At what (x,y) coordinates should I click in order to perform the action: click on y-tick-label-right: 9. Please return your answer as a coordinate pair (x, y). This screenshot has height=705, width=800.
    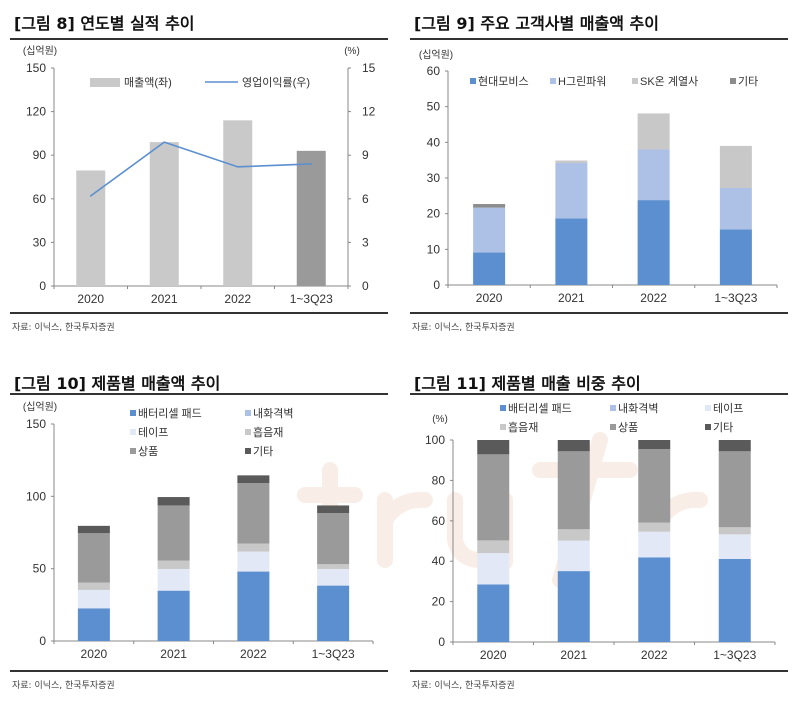
    Looking at the image, I should click on (365, 155).